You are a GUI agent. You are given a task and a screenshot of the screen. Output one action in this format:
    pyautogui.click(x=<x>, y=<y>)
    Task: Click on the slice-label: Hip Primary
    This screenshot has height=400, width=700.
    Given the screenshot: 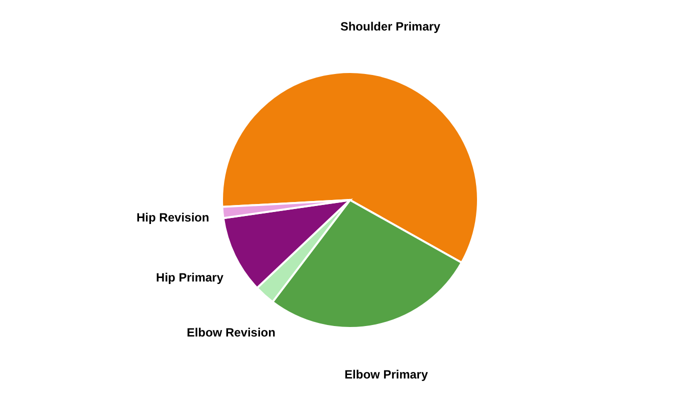 What is the action you would take?
    pyautogui.click(x=190, y=277)
    